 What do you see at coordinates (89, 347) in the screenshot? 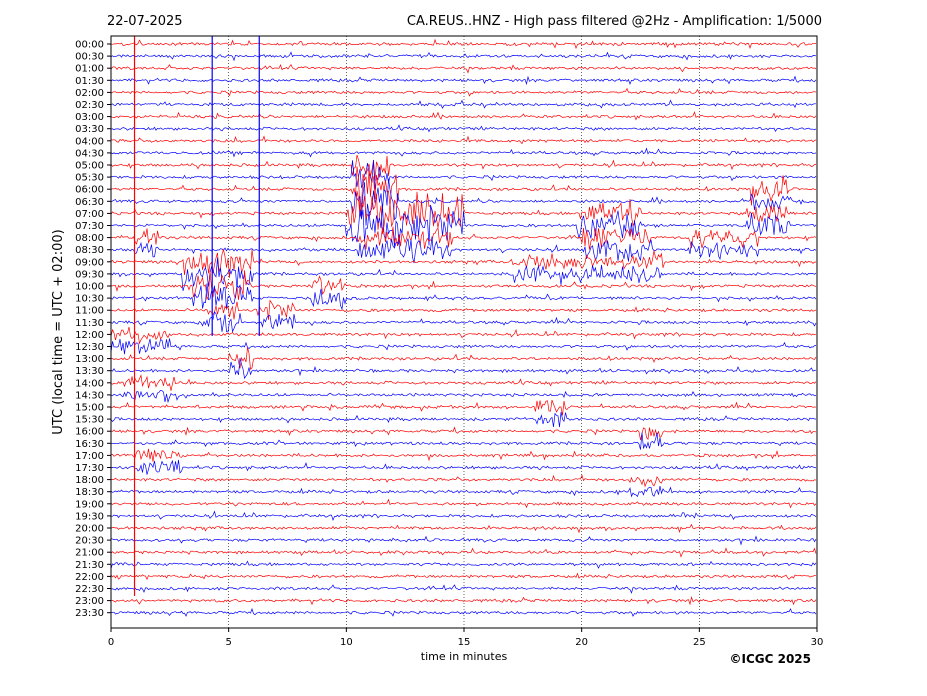
I see `y-tick-label: 12:30` at bounding box center [89, 347].